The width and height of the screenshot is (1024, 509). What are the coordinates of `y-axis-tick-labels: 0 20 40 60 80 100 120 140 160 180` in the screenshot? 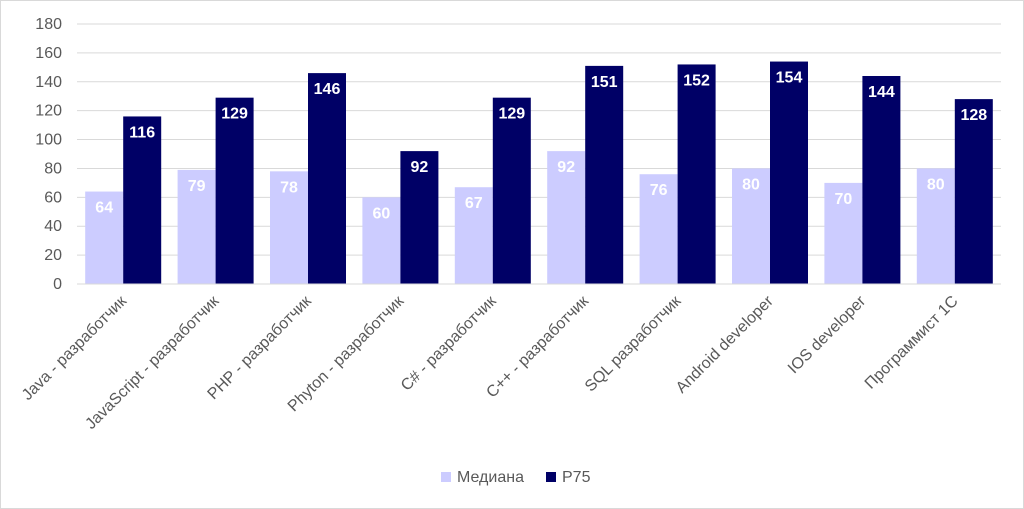 It's located at (48, 154).